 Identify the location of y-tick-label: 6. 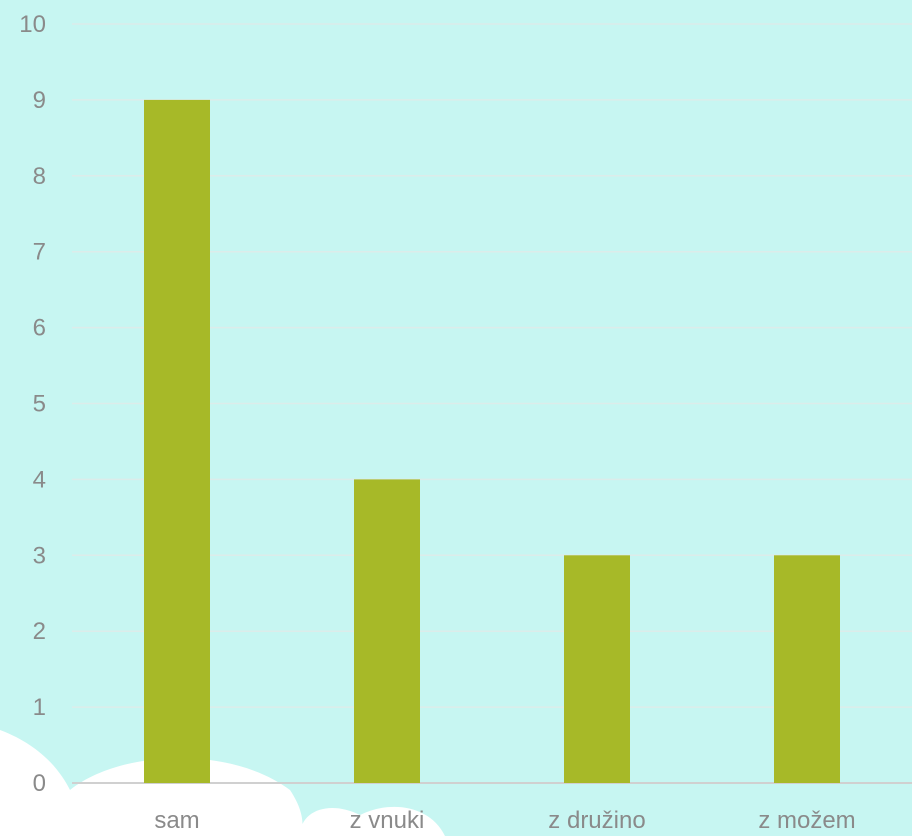
(39, 328).